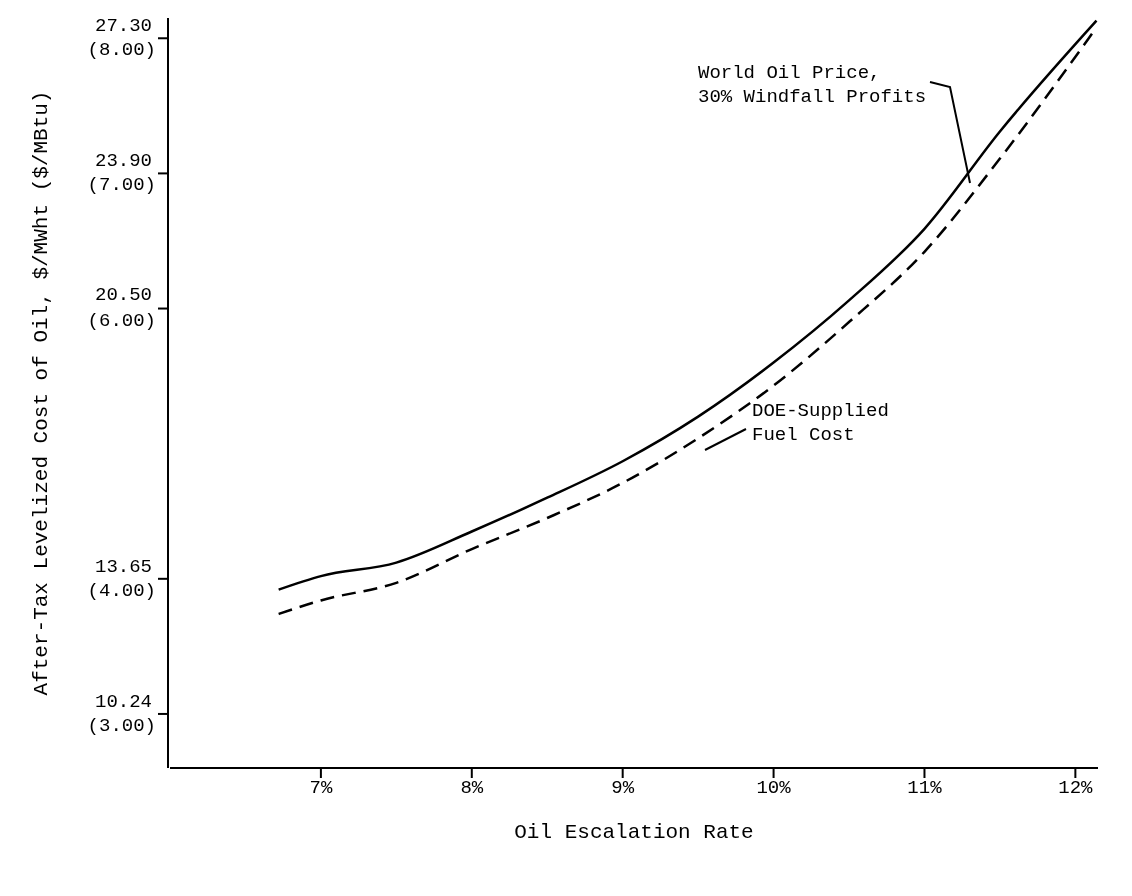 Image resolution: width=1132 pixels, height=896 pixels. Describe the element at coordinates (123, 160) in the screenshot. I see `y-tick-label: 23.90` at that location.